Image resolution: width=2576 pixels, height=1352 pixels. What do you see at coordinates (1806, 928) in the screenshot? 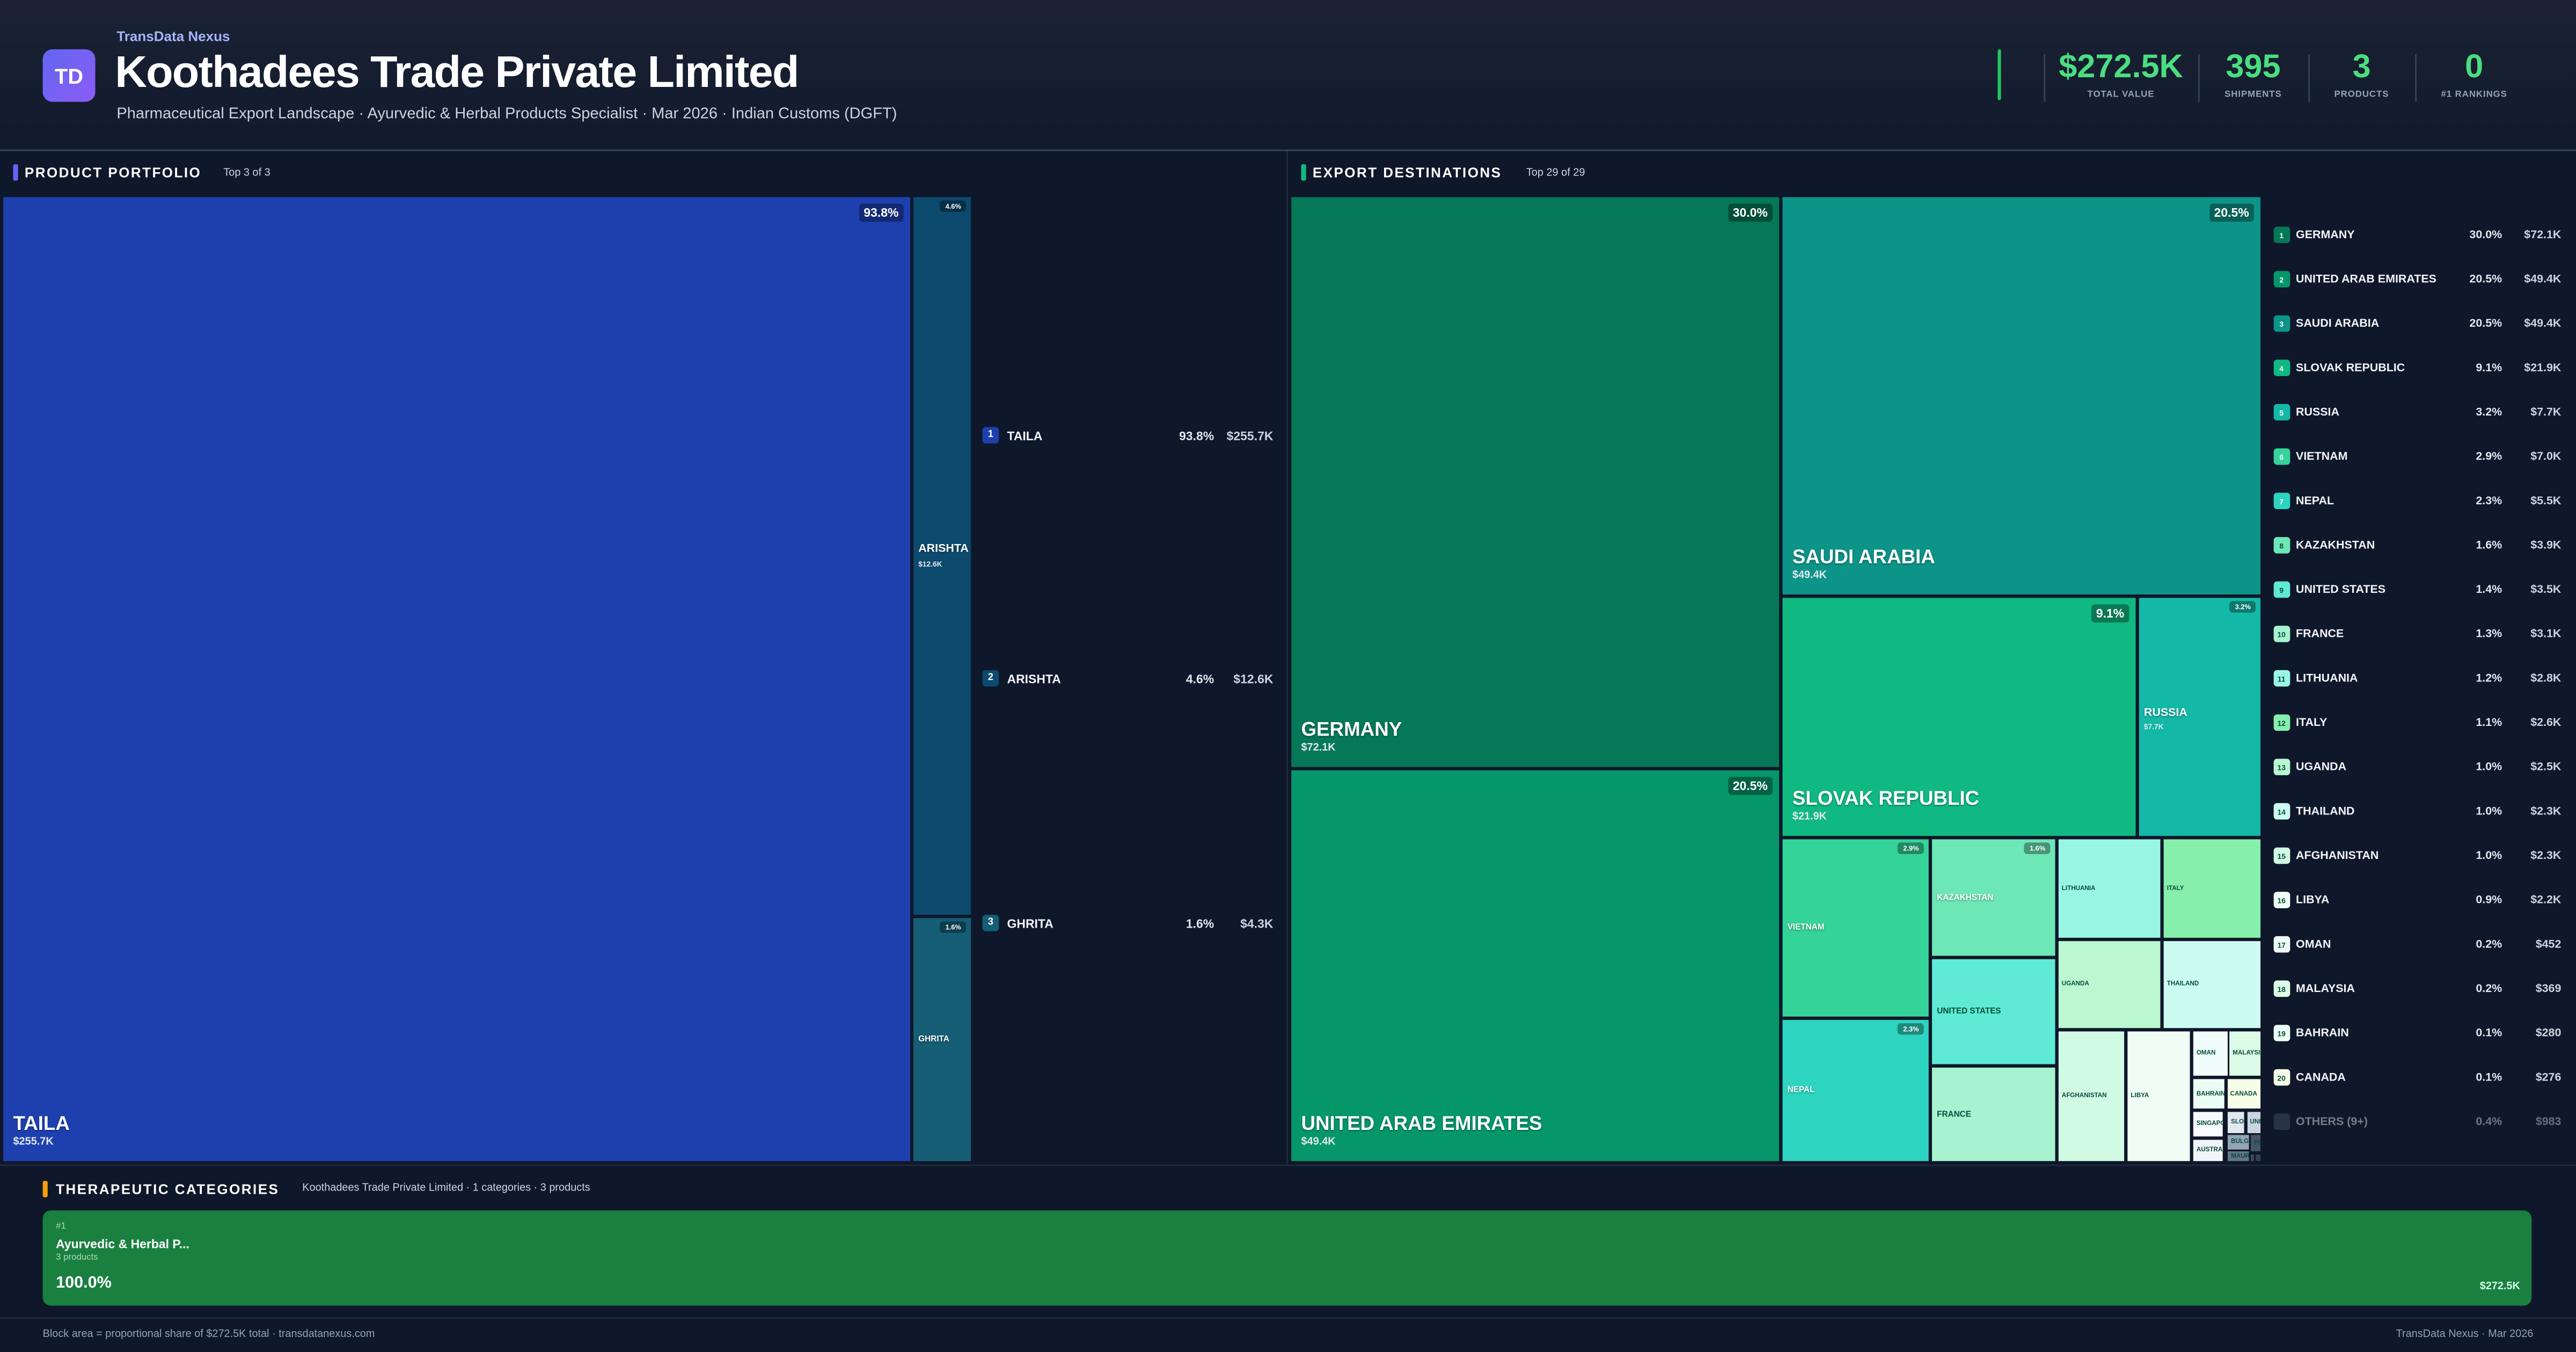
I see `cell-name: VIETNAM` at bounding box center [1806, 928].